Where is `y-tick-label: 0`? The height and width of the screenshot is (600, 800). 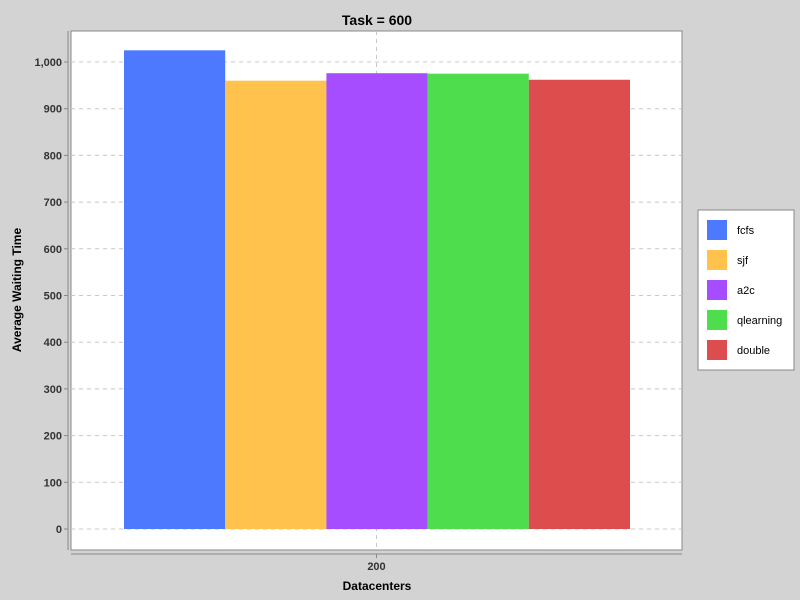 y-tick-label: 0 is located at coordinates (59, 530).